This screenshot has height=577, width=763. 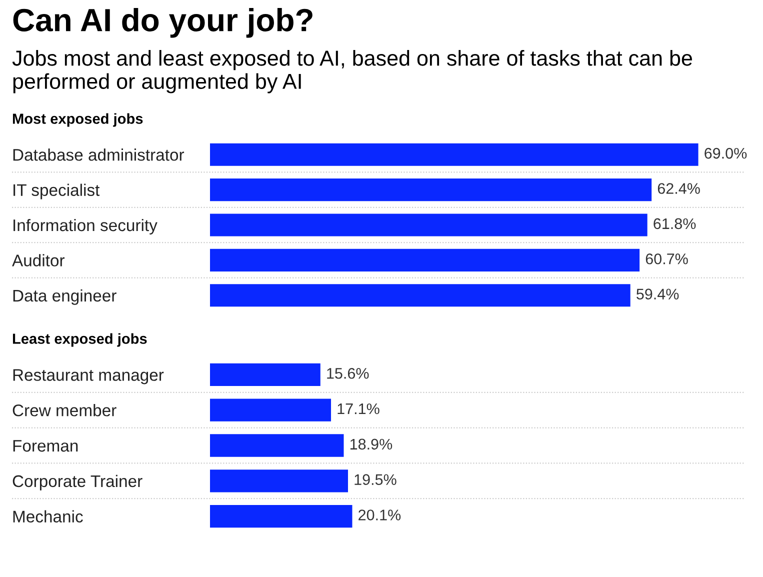 What do you see at coordinates (77, 482) in the screenshot?
I see `y-tick-label: Corporate Trainer` at bounding box center [77, 482].